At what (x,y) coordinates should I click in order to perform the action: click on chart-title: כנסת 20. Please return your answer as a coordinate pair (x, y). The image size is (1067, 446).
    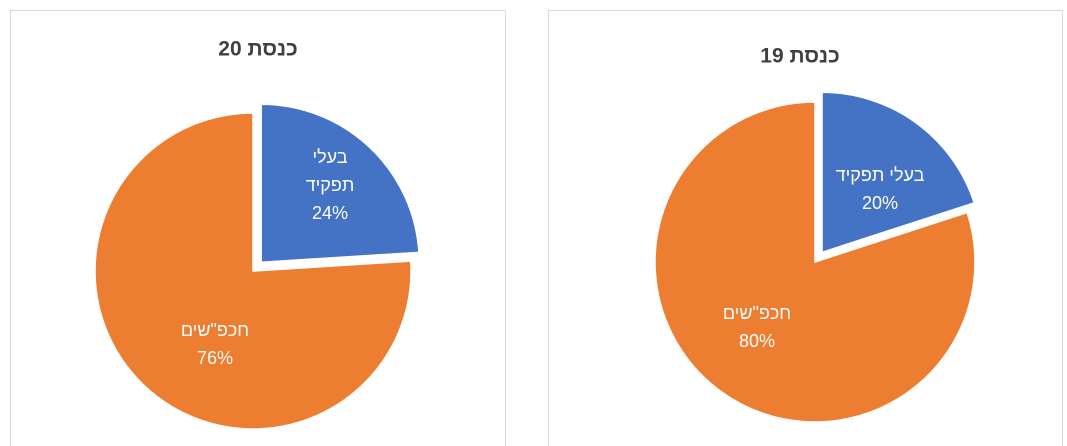
    Looking at the image, I should click on (257, 49).